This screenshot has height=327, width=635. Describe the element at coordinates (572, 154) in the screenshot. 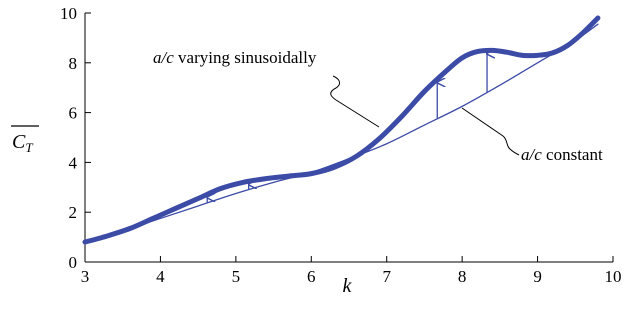

I see `annotation-constant-text: constant` at that location.